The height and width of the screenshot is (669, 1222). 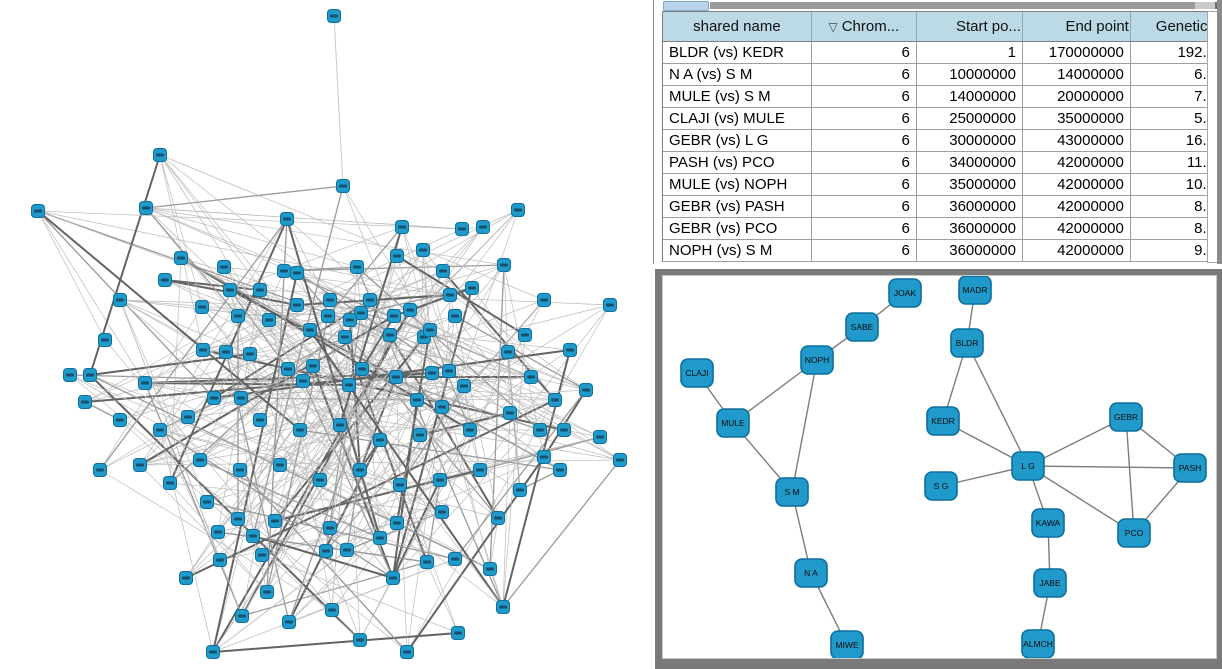 I want to click on table-row: MULE (vs) S M 6 14000000 20000000 7.5, so click(x=942, y=96).